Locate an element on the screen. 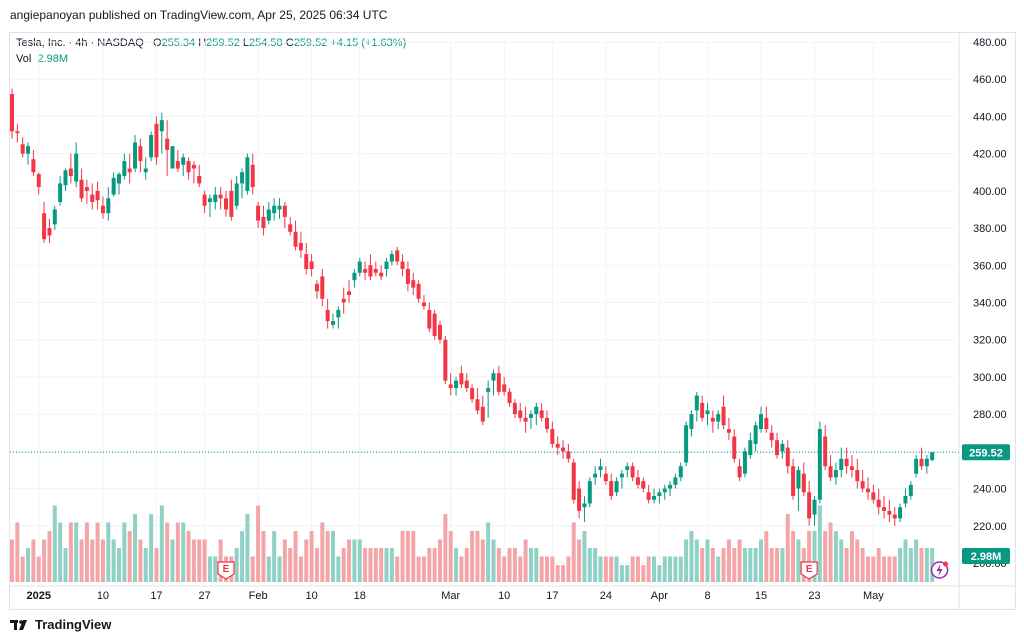 This screenshot has width=1024, height=641. price-tick-label: 460.00 is located at coordinates (990, 80).